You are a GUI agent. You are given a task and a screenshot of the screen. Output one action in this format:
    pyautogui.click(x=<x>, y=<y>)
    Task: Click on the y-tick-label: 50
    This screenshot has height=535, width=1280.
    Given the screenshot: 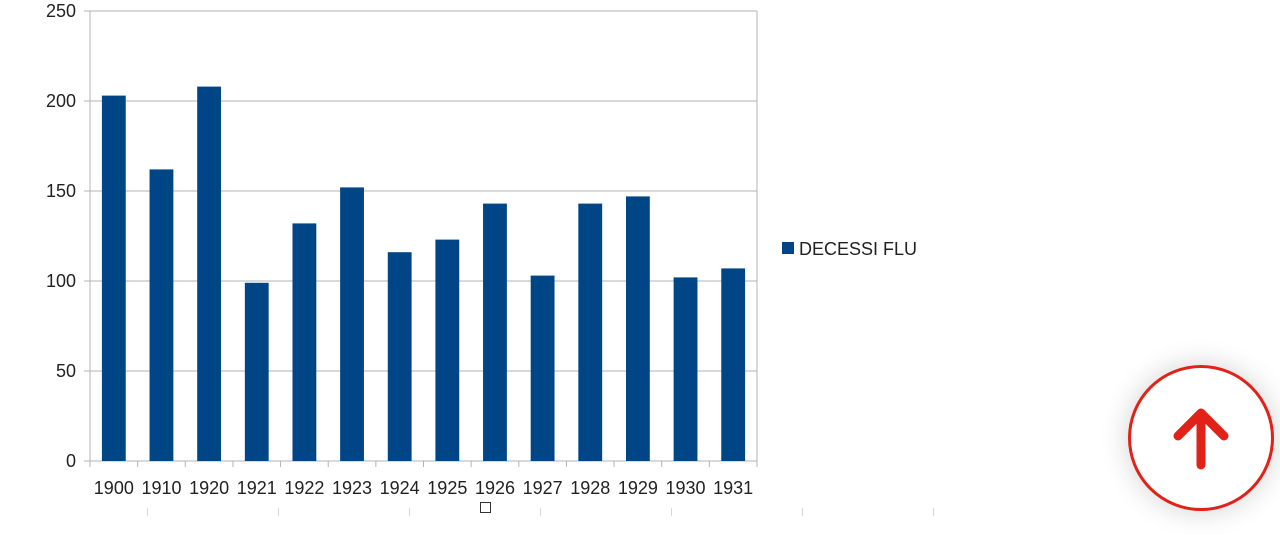 What is the action you would take?
    pyautogui.click(x=66, y=371)
    